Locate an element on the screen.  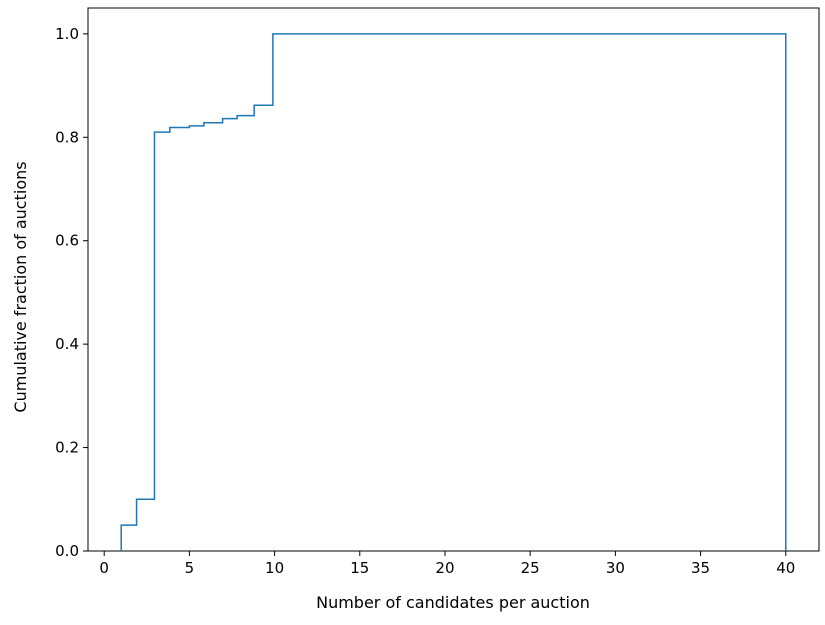
y-tick-label: 0.6 is located at coordinates (67, 241).